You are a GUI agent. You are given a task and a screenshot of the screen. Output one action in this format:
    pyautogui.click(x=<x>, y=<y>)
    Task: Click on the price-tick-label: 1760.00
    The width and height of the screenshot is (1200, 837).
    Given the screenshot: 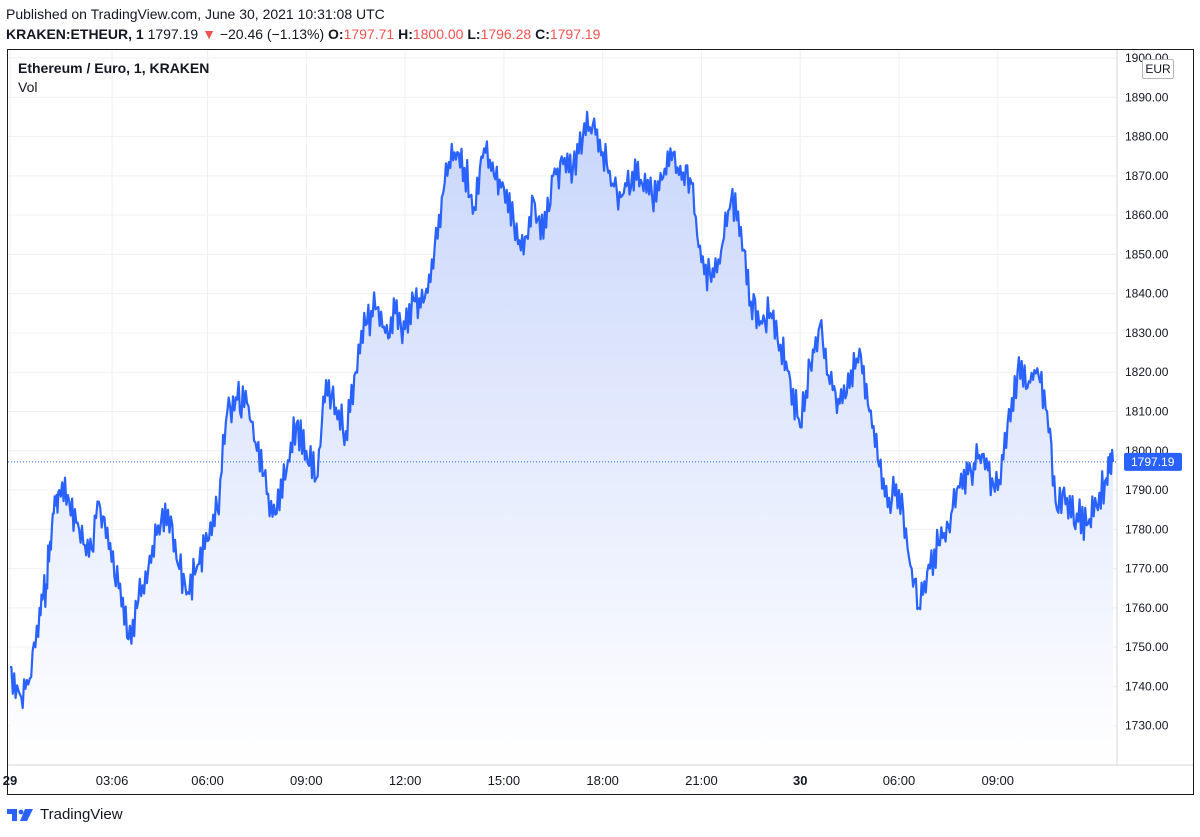 What is the action you would take?
    pyautogui.click(x=1147, y=608)
    